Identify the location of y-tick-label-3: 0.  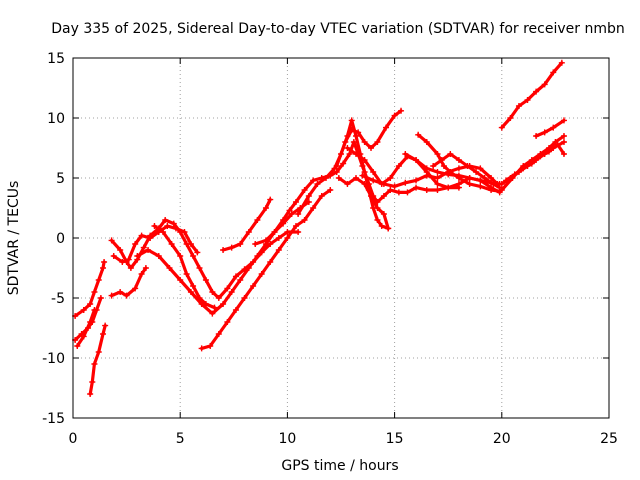
(60, 239).